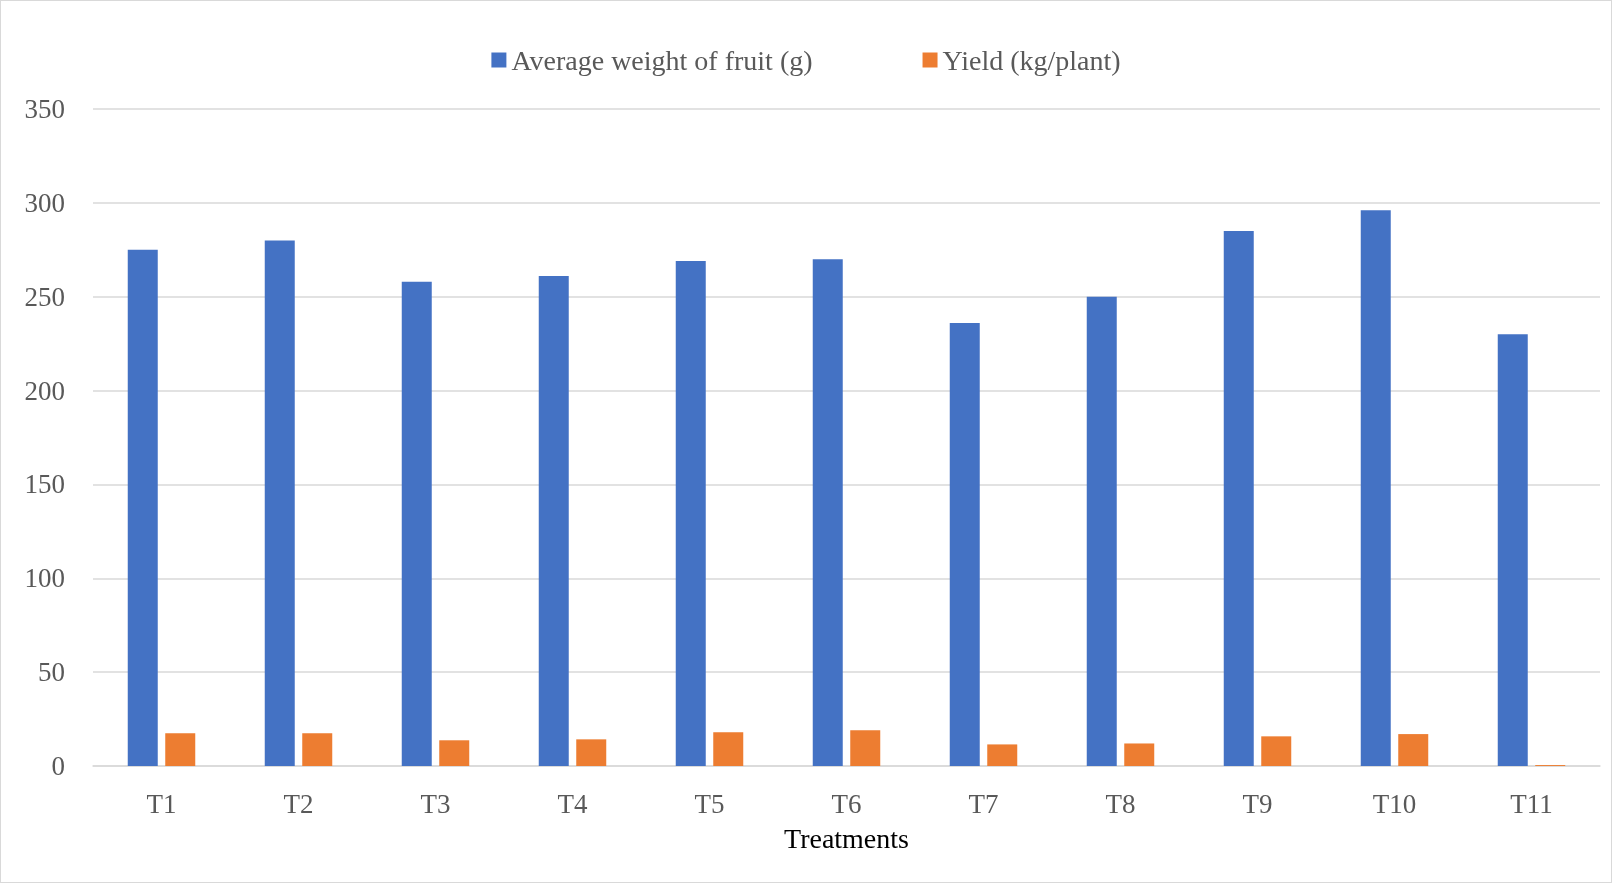 This screenshot has width=1612, height=883. I want to click on y-tick-label: 350, so click(44, 109).